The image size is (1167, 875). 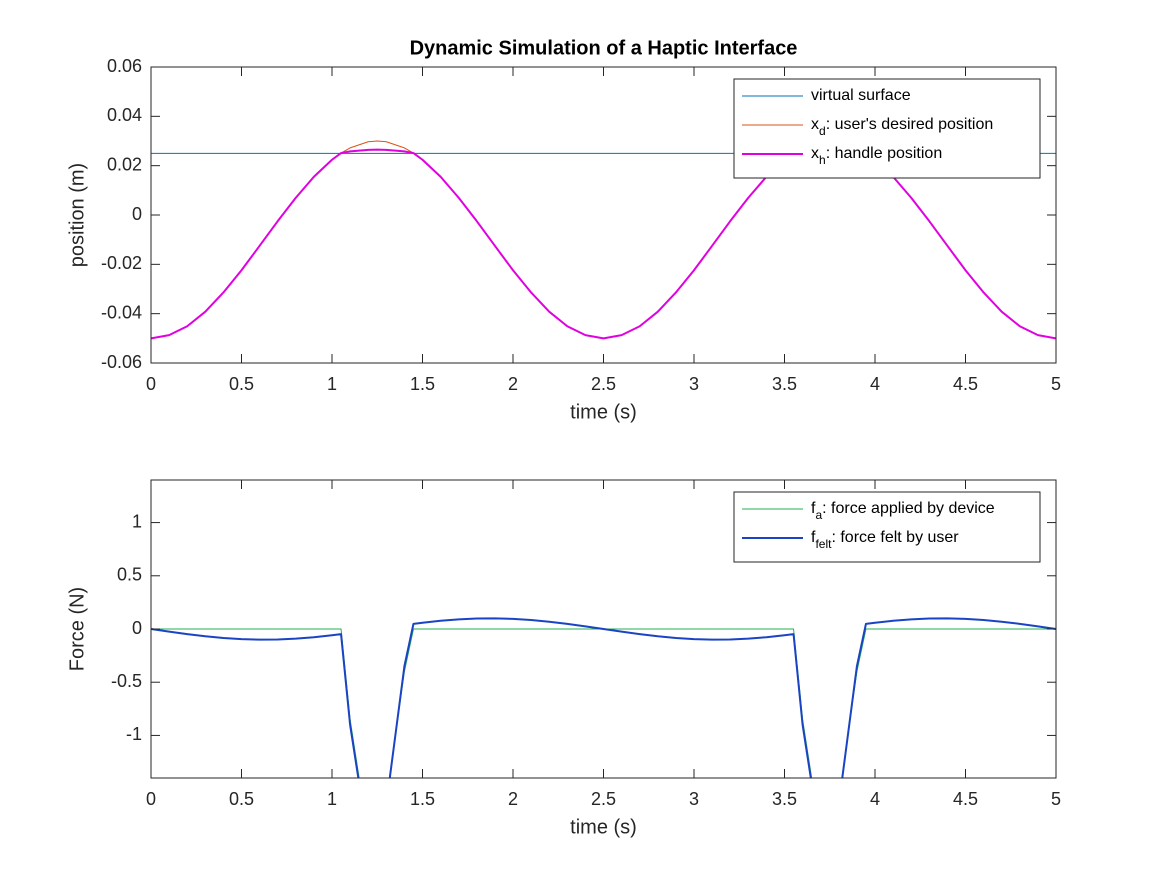 I want to click on legend-box, so click(x=887, y=527).